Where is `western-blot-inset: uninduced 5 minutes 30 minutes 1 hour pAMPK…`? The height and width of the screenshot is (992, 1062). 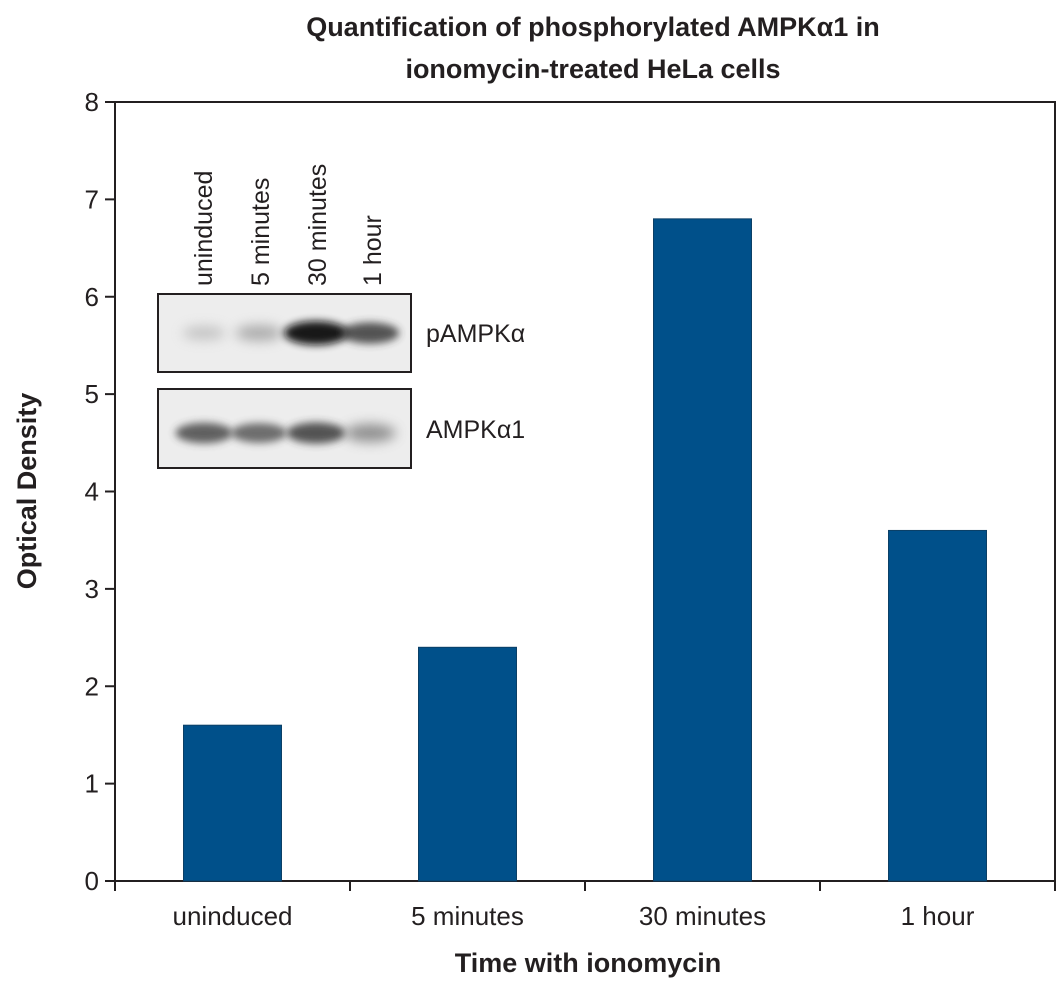
western-blot-inset: uninduced 5 minutes 30 minutes 1 hour pAMPK… is located at coordinates (341, 316).